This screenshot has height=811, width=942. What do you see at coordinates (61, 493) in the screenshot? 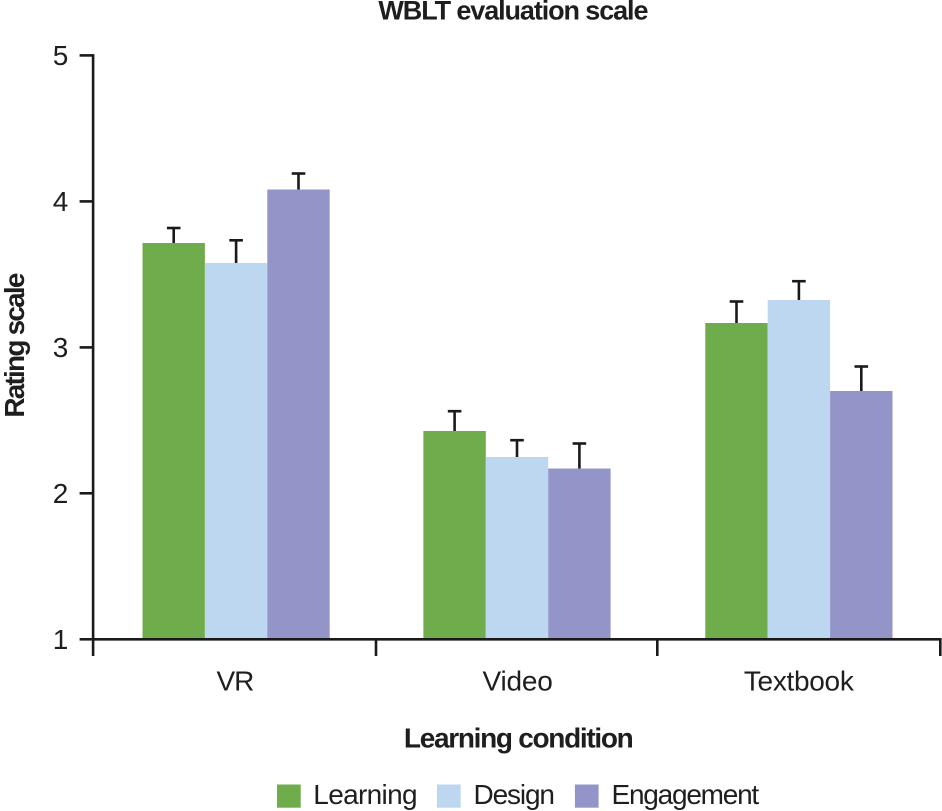
I see `svg-text: 2` at bounding box center [61, 493].